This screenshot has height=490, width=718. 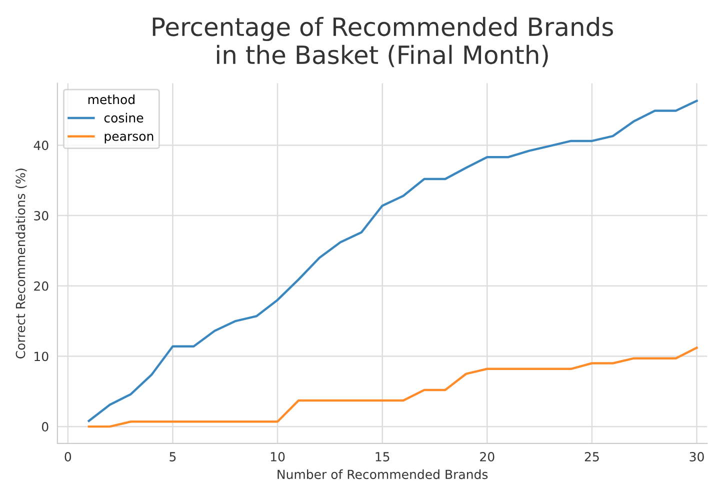 I want to click on y-tick-label: 20, so click(x=41, y=286).